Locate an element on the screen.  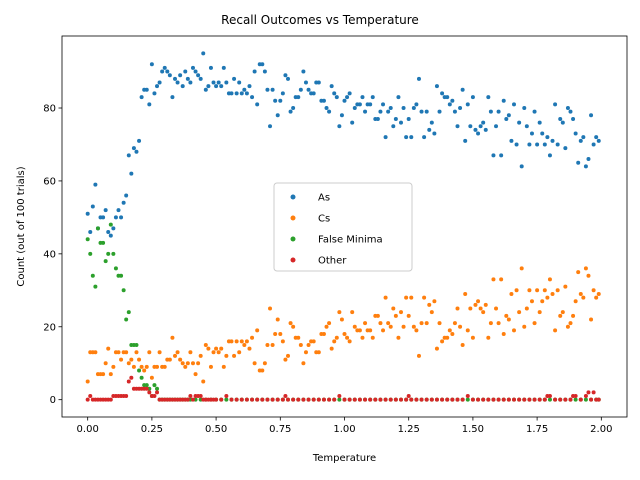
x-tick-label: 0.25 is located at coordinates (152, 429).